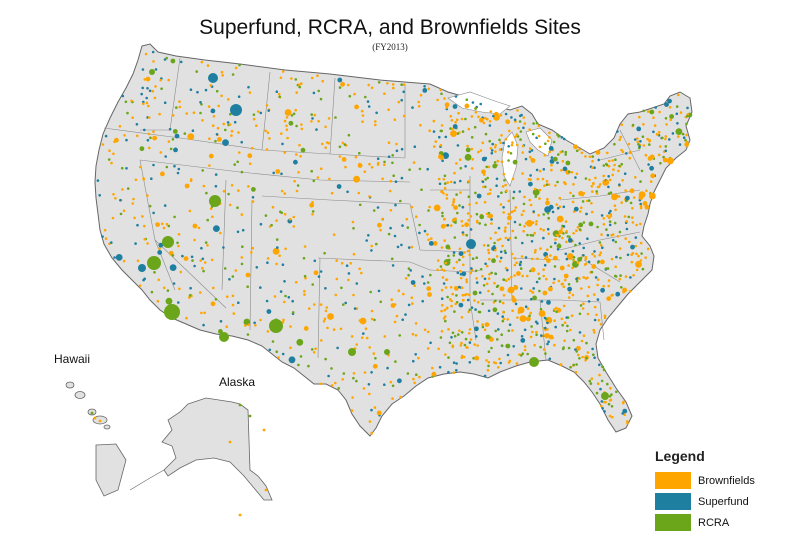 The height and width of the screenshot is (537, 800). What do you see at coordinates (479, 103) in the screenshot?
I see `lake-superior` at bounding box center [479, 103].